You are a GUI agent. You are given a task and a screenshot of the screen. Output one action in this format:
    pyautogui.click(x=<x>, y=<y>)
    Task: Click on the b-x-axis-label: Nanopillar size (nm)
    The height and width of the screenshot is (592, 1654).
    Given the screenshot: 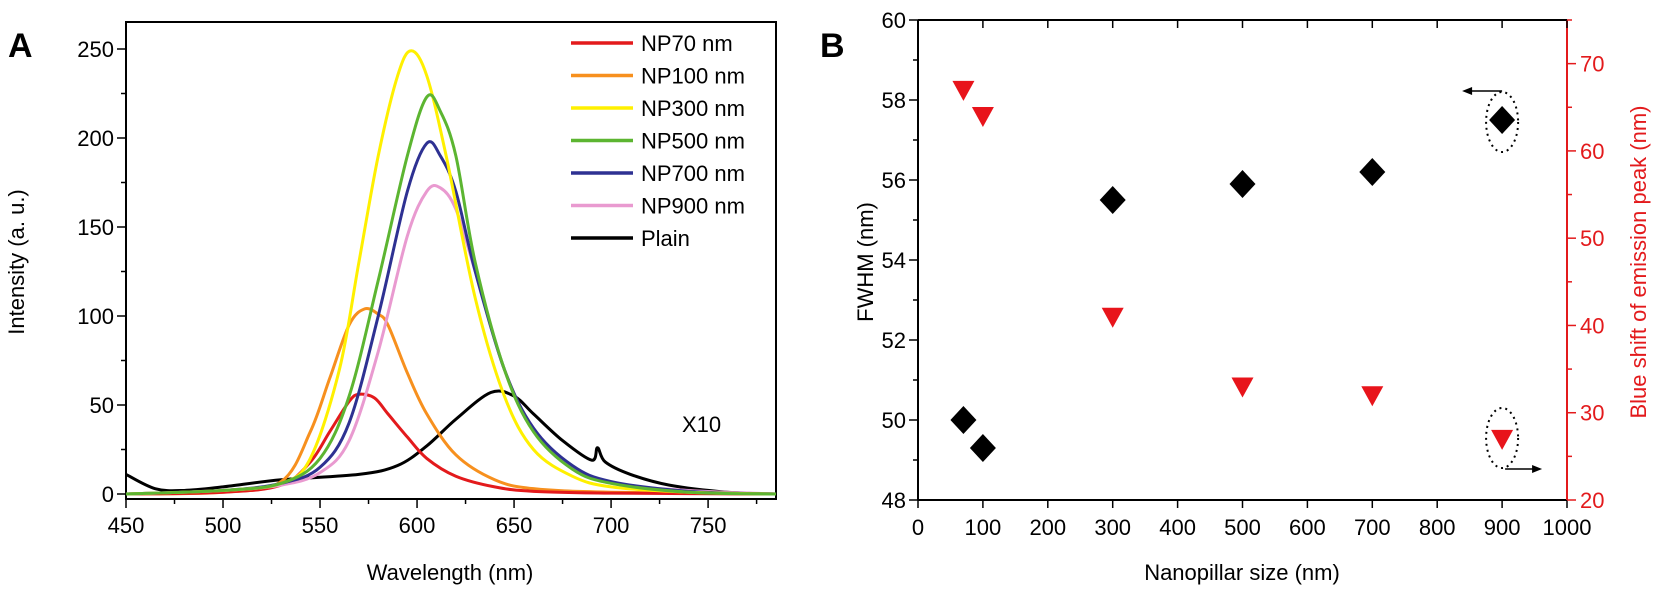 What is the action you would take?
    pyautogui.click(x=1242, y=572)
    